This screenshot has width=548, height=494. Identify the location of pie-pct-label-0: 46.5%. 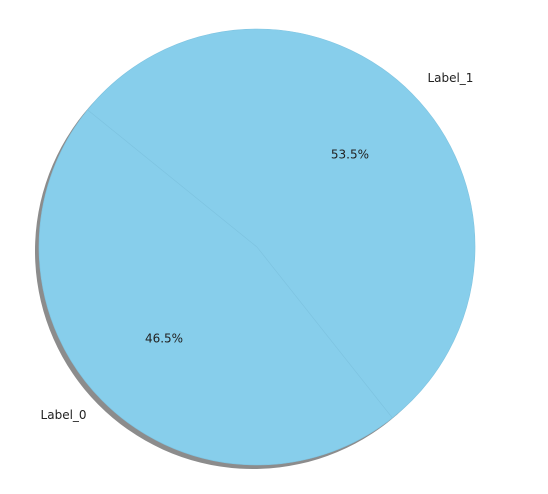
(164, 339).